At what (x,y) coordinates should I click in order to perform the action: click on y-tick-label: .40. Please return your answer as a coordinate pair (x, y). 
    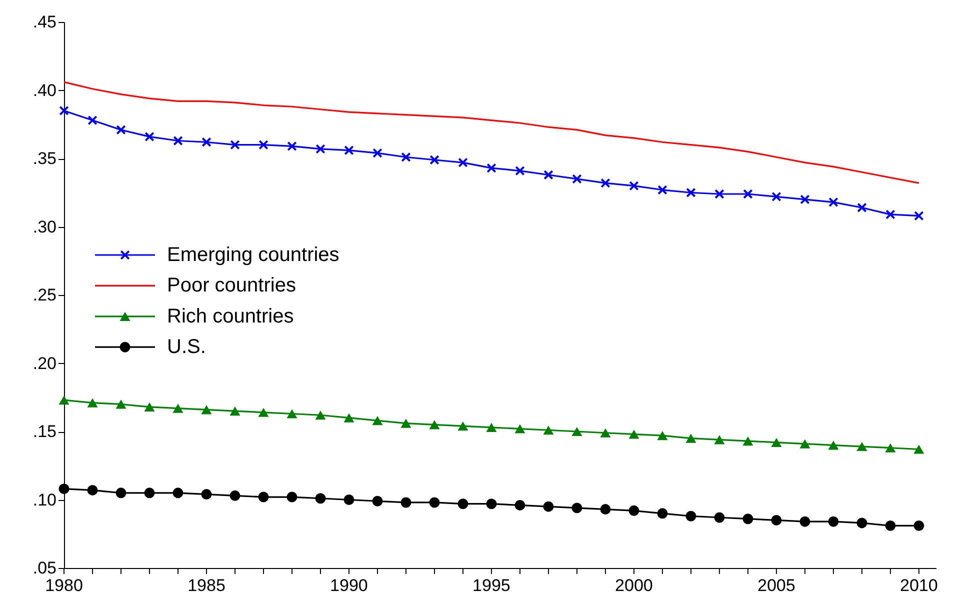
    Looking at the image, I should click on (44, 90).